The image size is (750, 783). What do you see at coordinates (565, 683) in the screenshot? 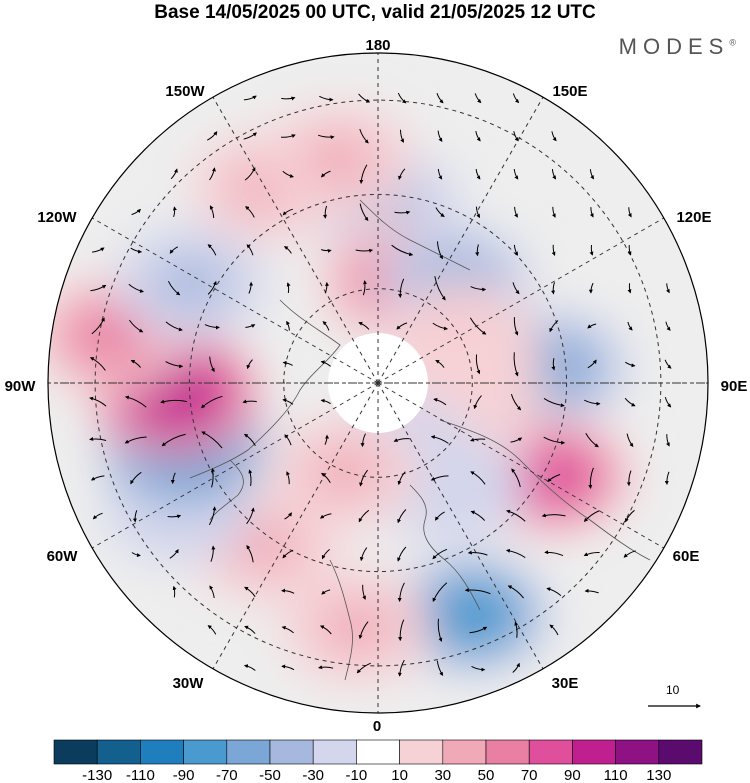
I see `label-30e: 30E` at bounding box center [565, 683].